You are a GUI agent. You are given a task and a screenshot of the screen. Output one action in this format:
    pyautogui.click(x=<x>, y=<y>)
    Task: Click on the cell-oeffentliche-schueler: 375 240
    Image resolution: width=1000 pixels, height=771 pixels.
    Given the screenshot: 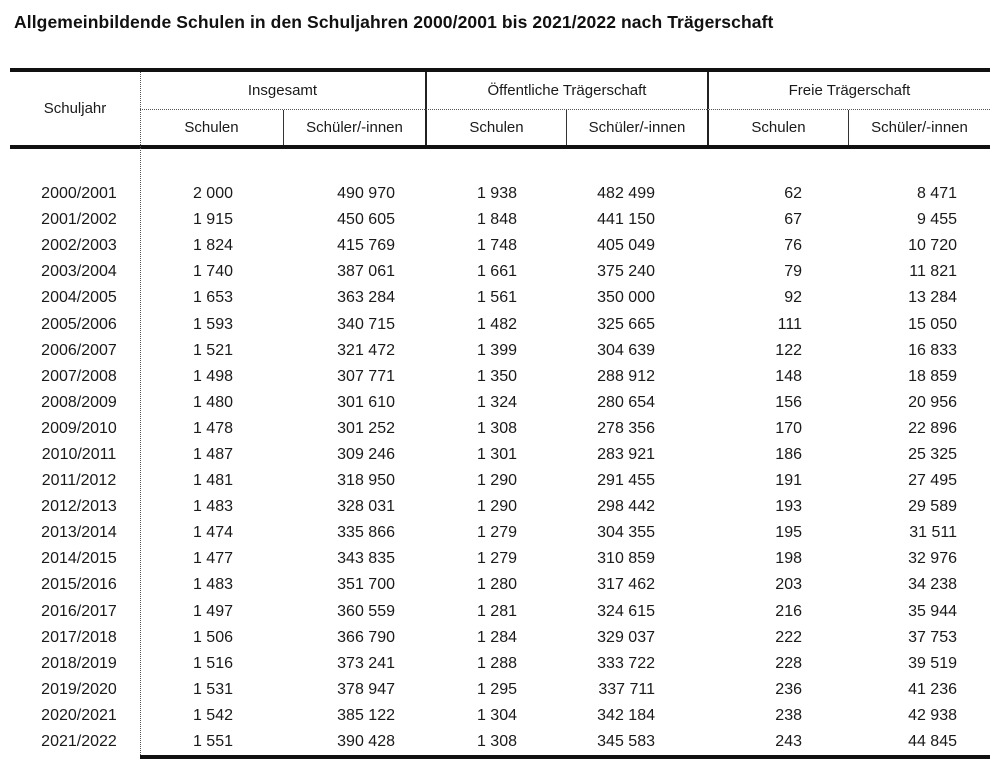 What is the action you would take?
    pyautogui.click(x=626, y=272)
    